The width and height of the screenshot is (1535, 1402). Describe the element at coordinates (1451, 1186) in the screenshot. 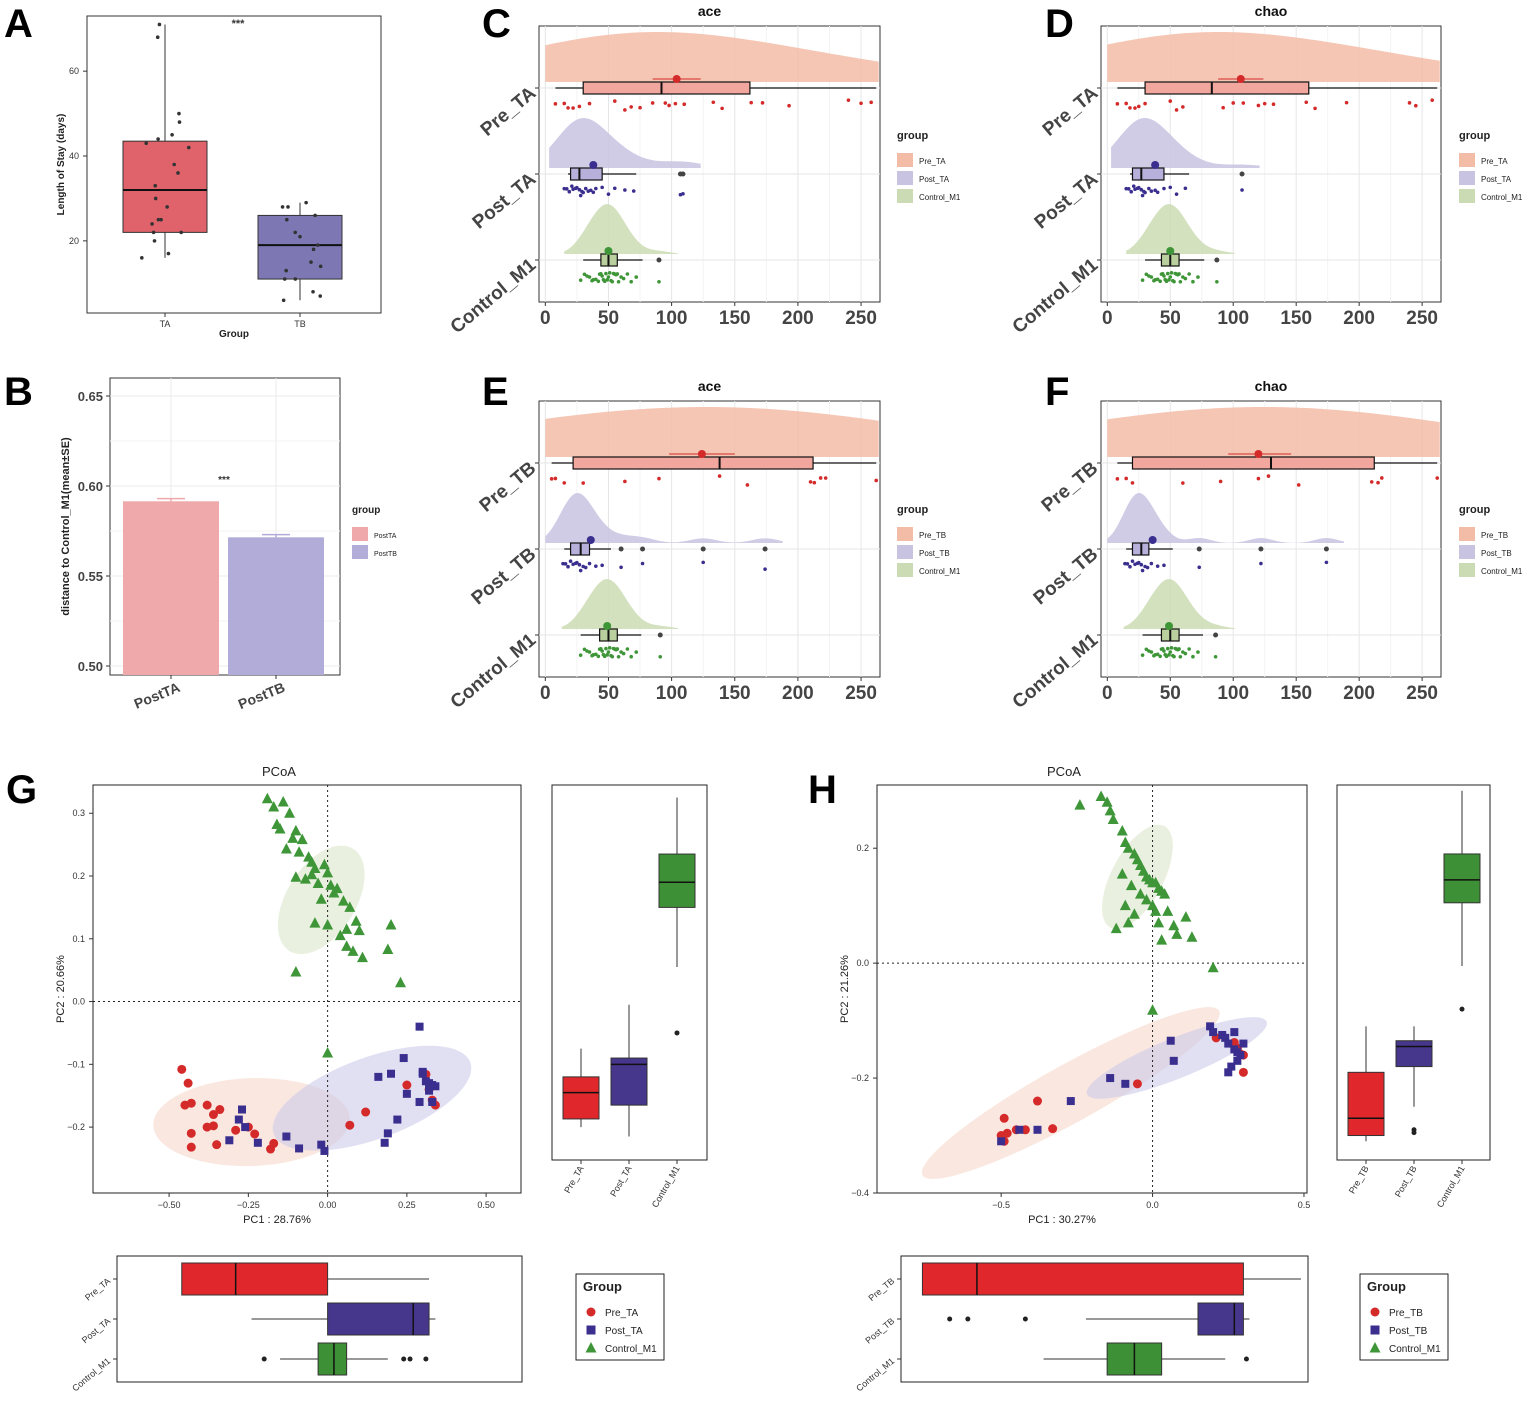

I see `x-tick-label: Control_M1` at that location.